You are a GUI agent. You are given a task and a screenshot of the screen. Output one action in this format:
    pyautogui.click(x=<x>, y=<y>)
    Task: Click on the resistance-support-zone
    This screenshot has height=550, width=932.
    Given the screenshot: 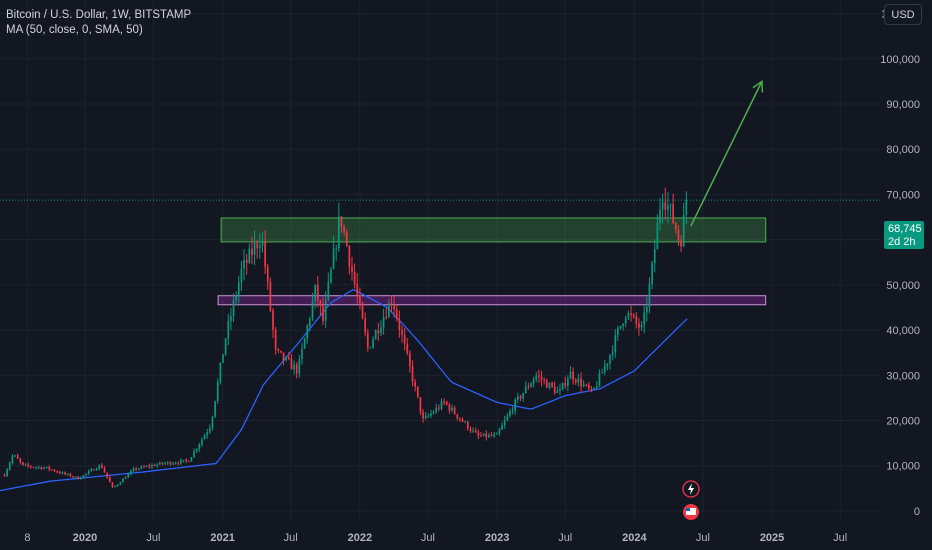 What is the action you would take?
    pyautogui.click(x=493, y=230)
    